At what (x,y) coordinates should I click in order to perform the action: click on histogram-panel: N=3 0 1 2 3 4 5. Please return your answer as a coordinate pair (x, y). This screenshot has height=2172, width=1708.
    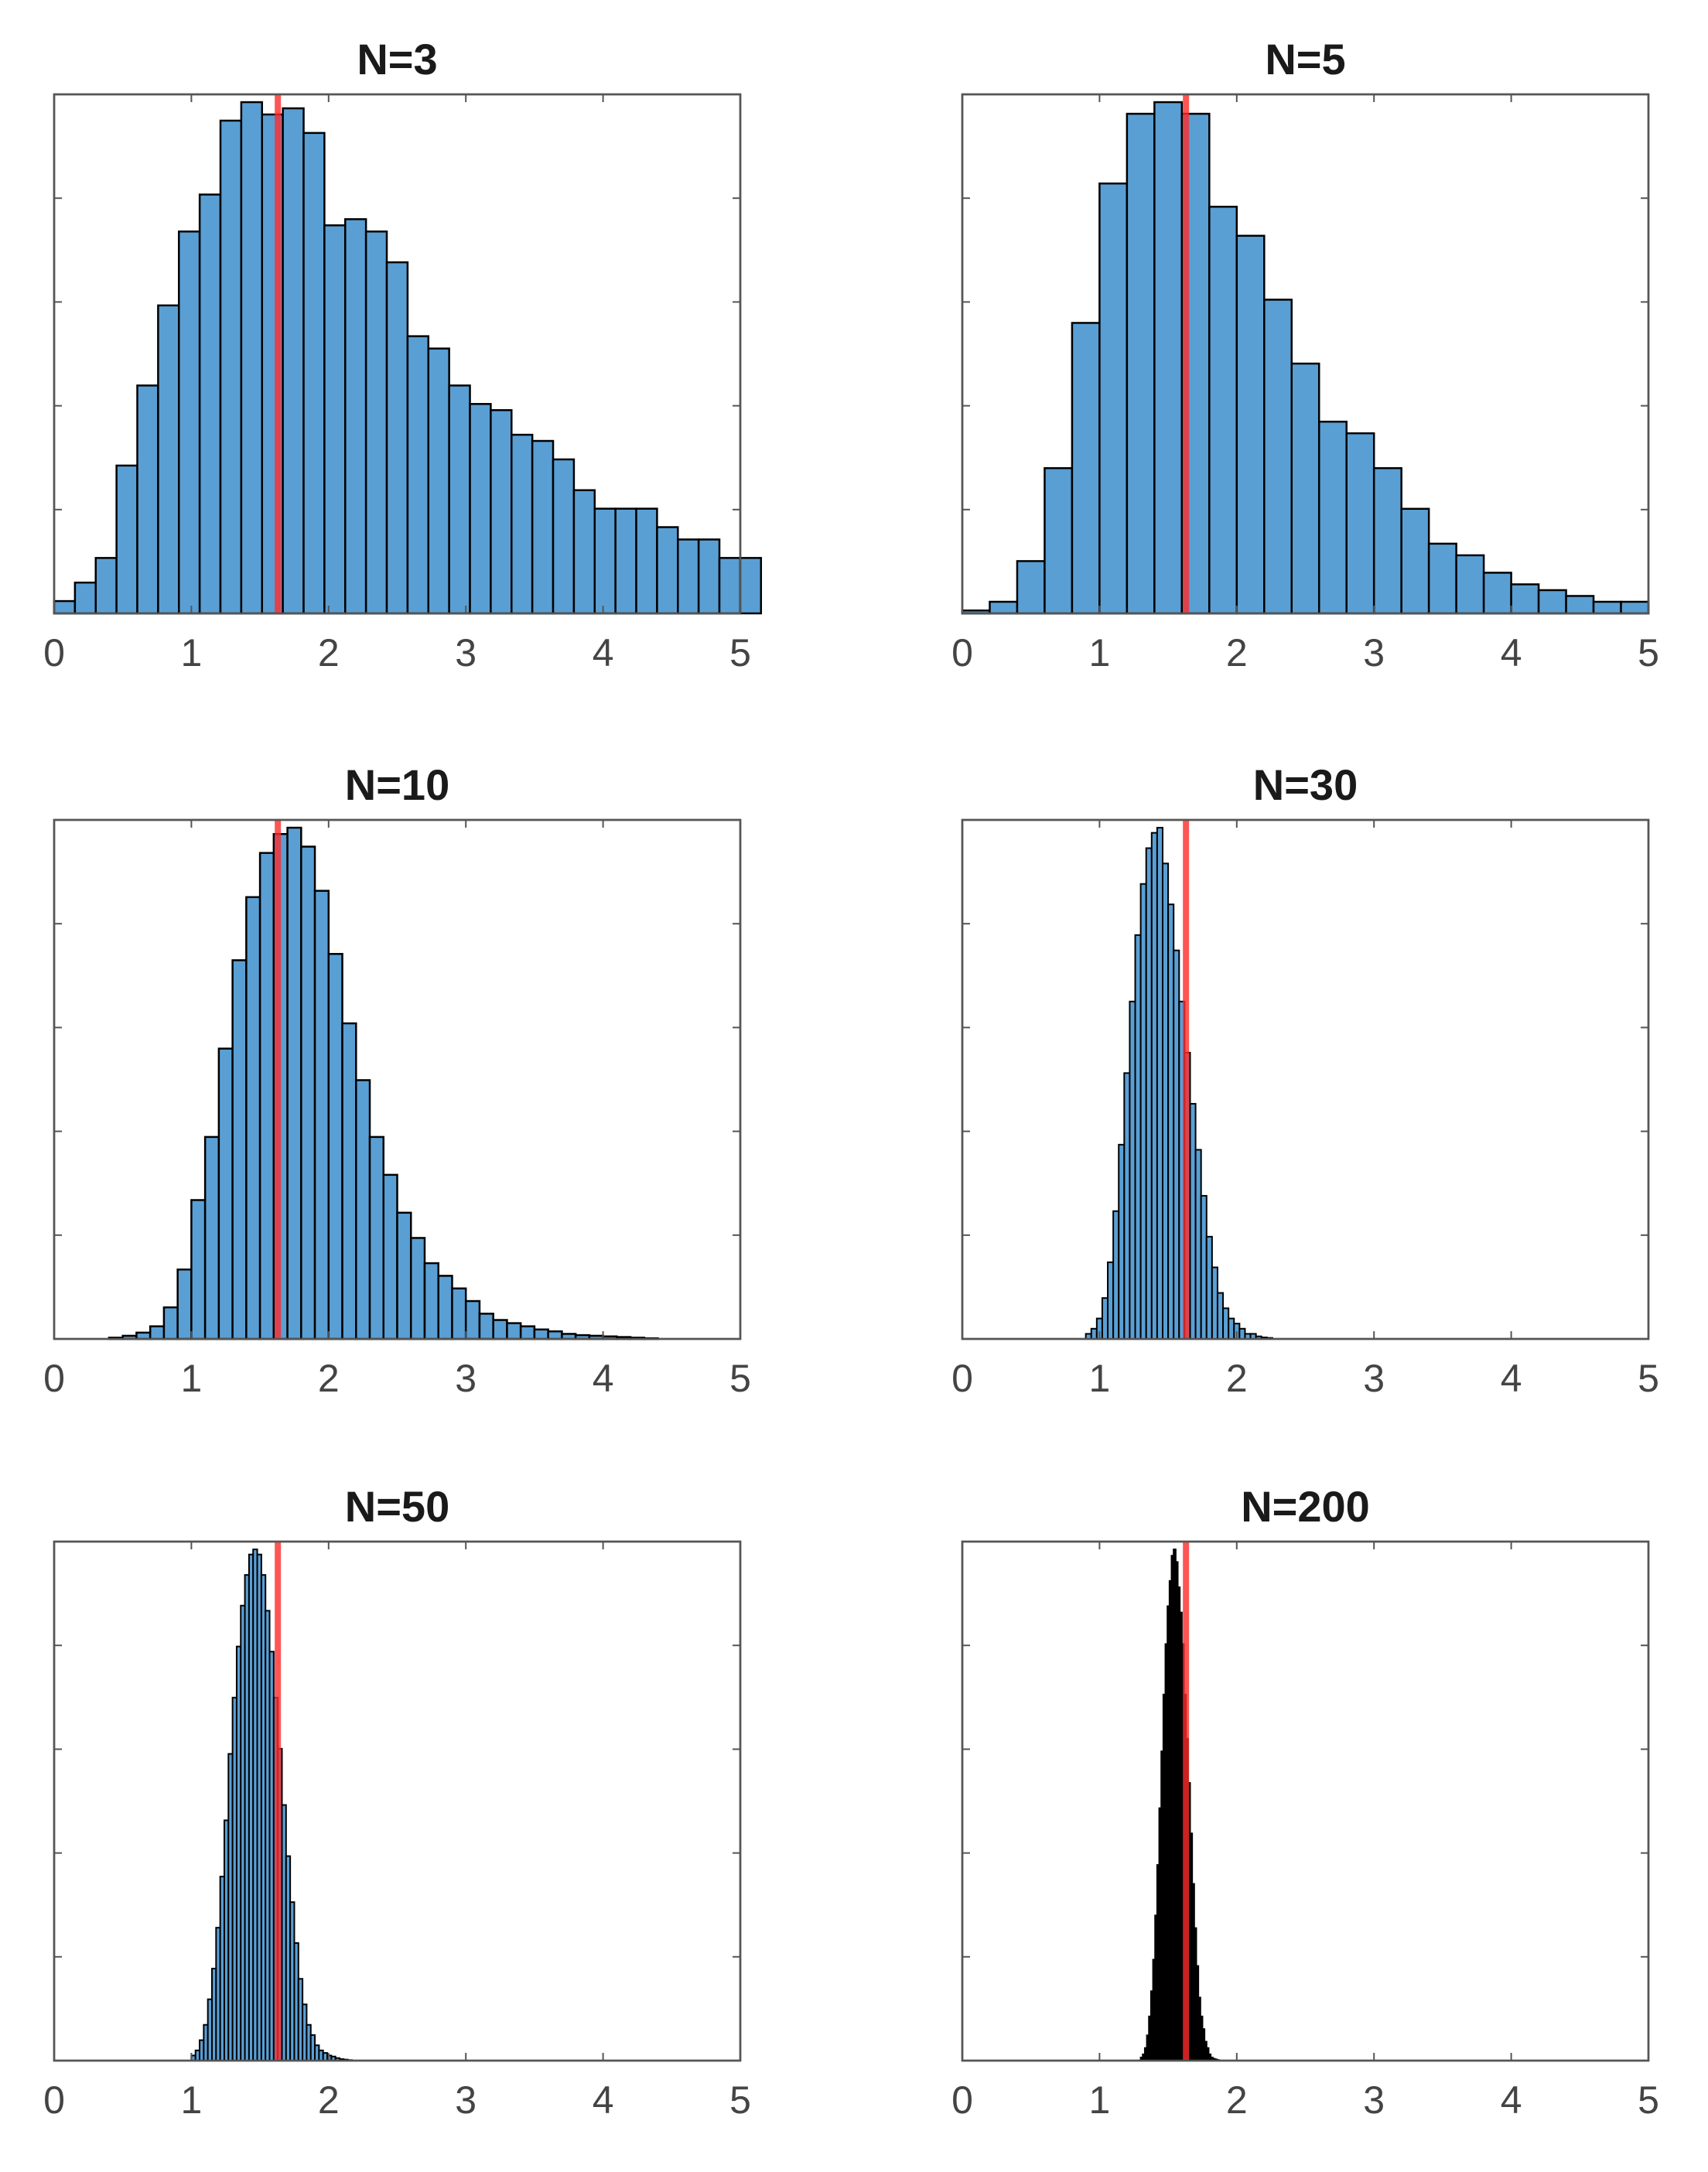
    Looking at the image, I should click on (403, 355).